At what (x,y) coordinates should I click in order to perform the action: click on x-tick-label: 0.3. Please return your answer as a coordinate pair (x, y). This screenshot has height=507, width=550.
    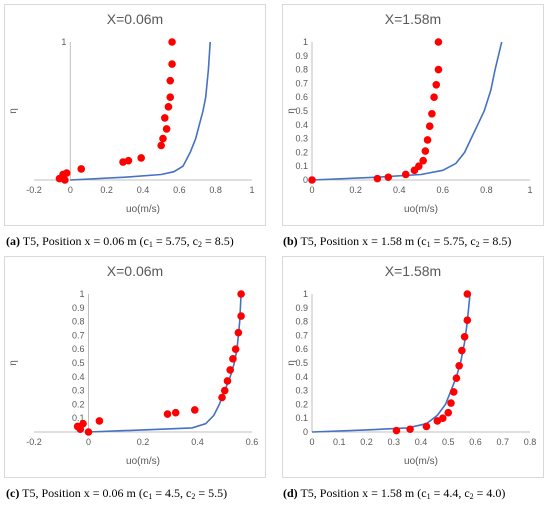
    Looking at the image, I should click on (393, 442).